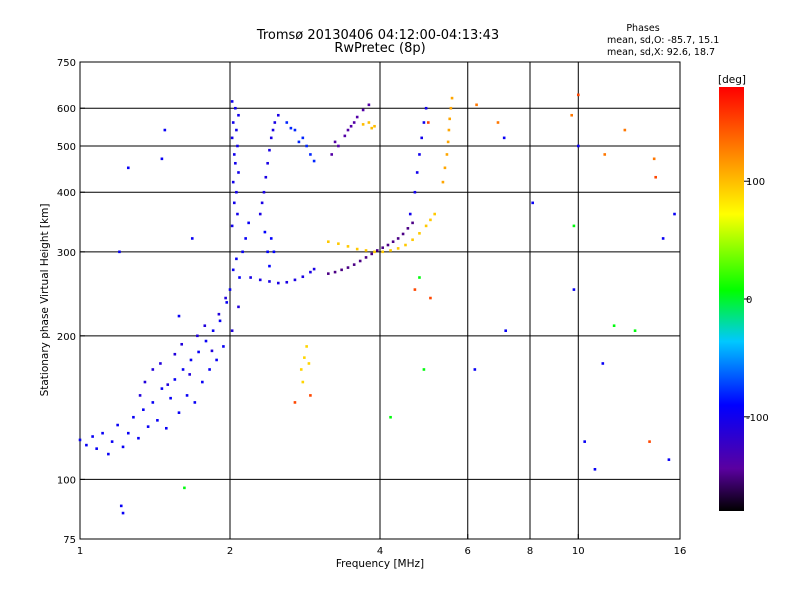 The width and height of the screenshot is (800, 600). Describe the element at coordinates (757, 418) in the screenshot. I see `colorbar-tick-label: -100` at that location.